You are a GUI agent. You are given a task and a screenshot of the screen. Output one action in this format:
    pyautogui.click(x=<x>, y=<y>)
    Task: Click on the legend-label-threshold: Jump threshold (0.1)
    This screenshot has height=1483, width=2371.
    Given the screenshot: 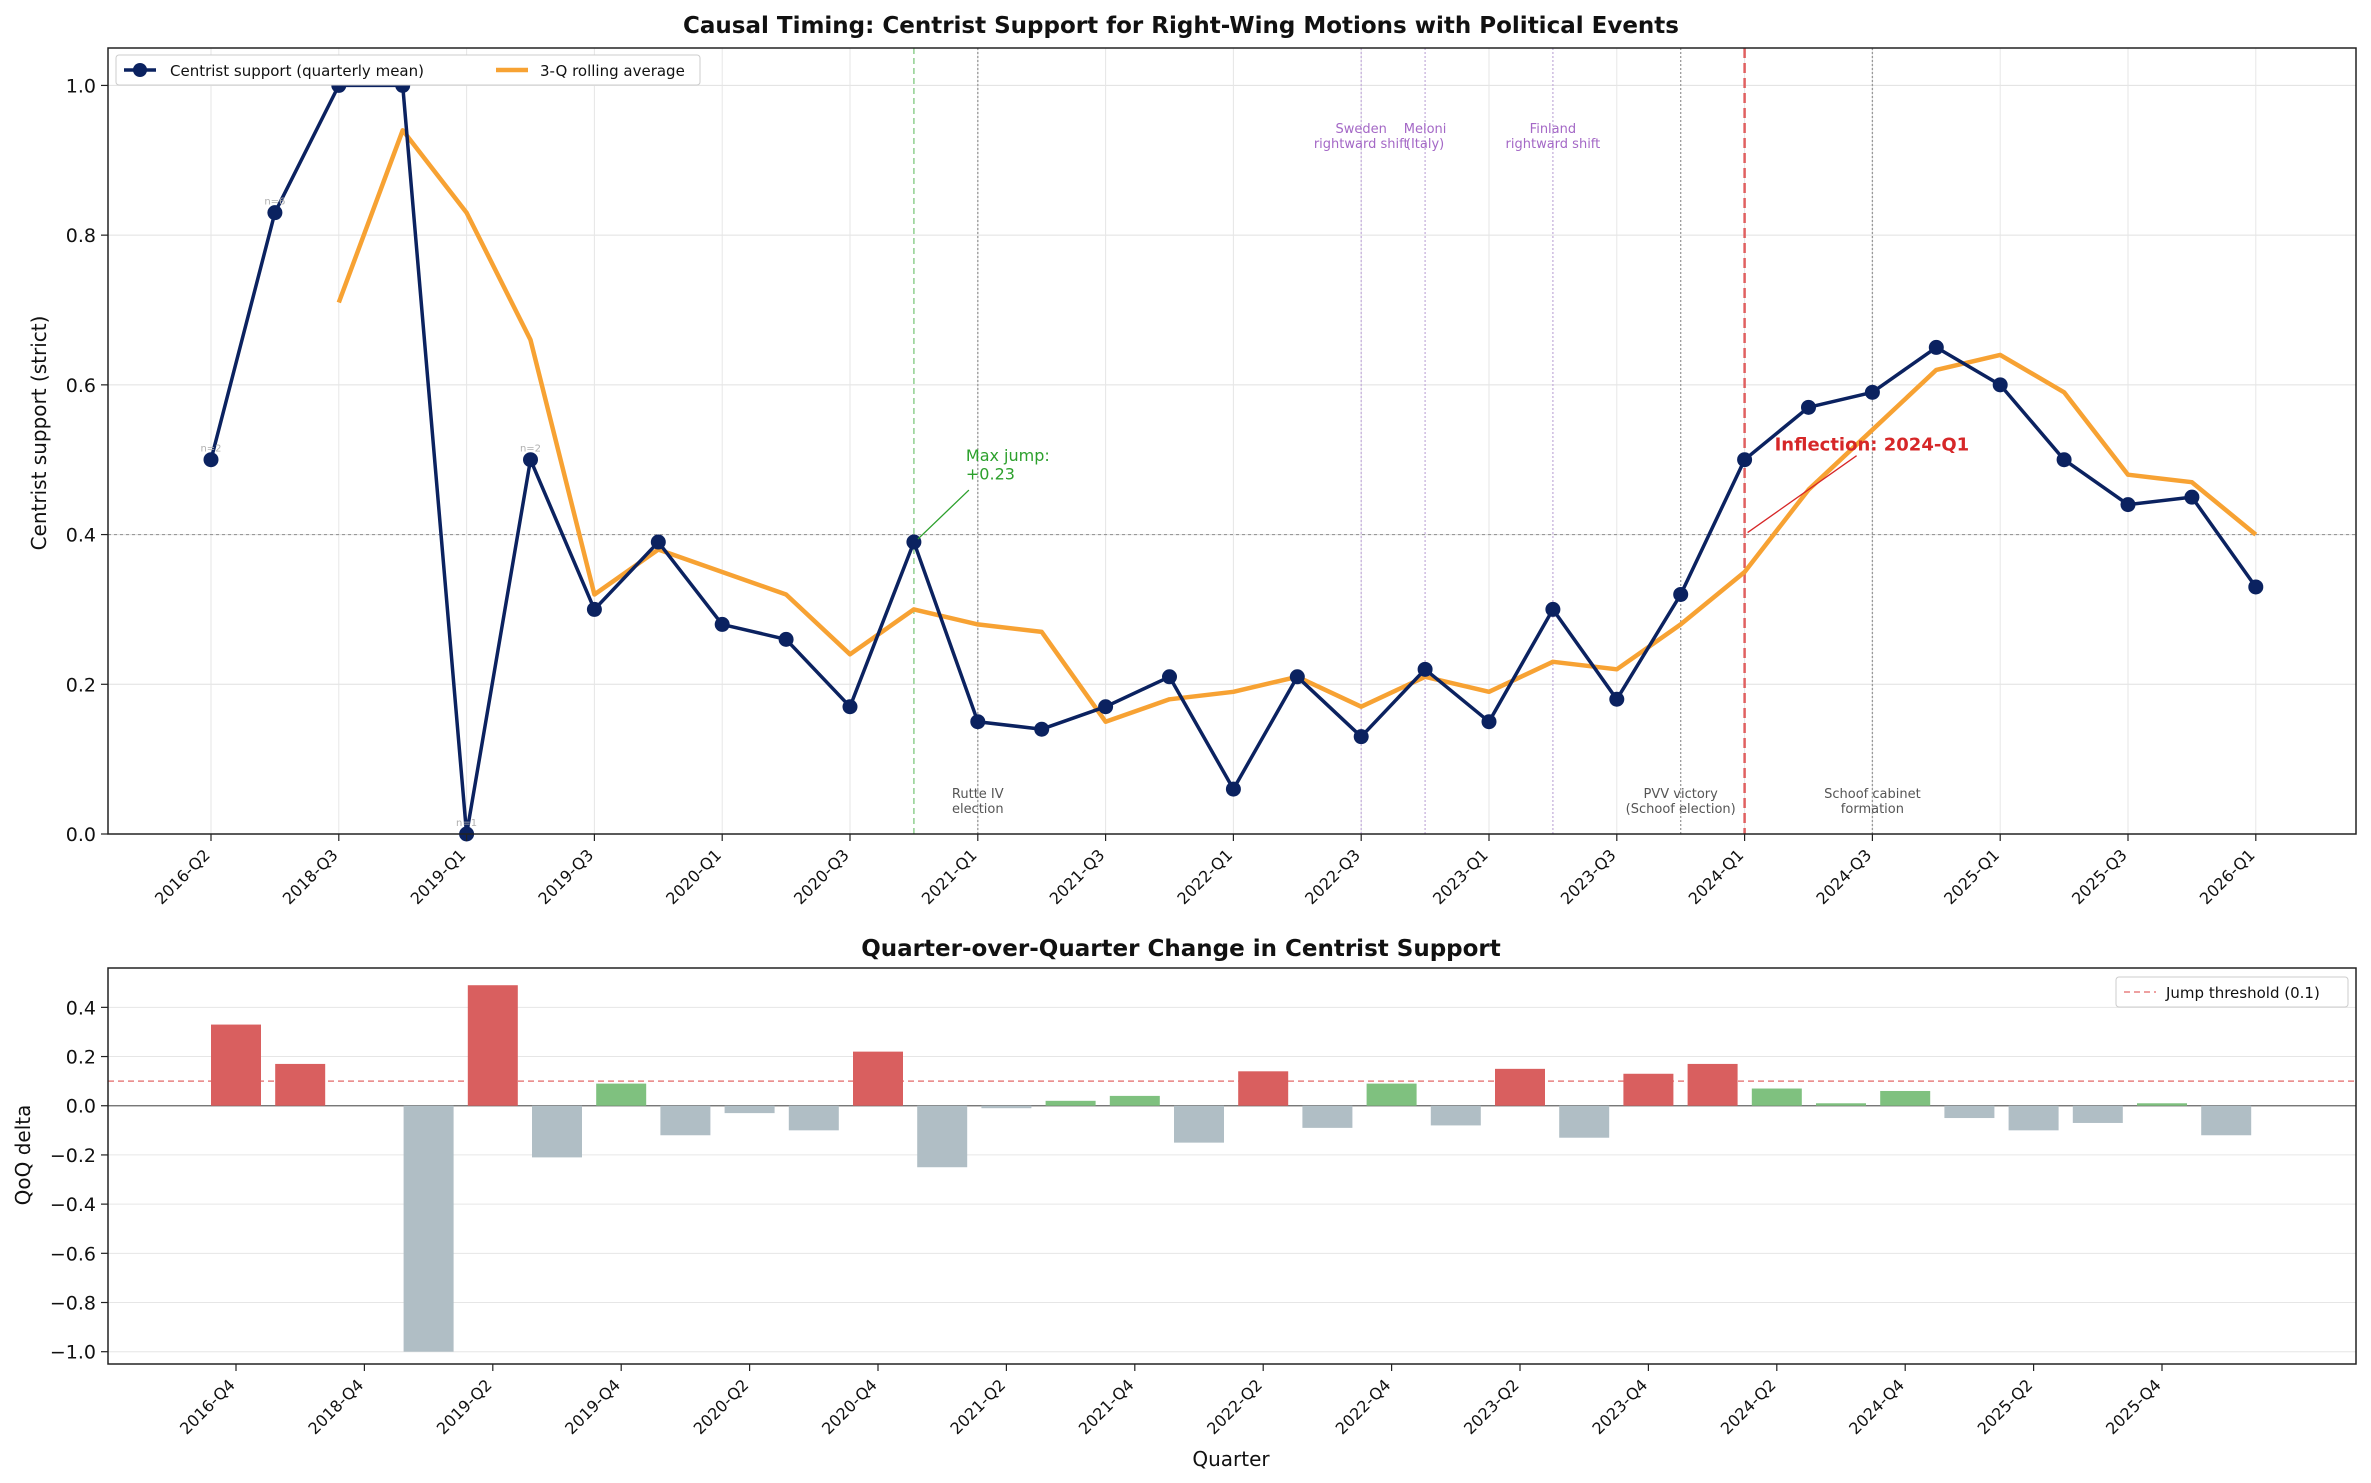 What is the action you would take?
    pyautogui.click(x=2242, y=993)
    